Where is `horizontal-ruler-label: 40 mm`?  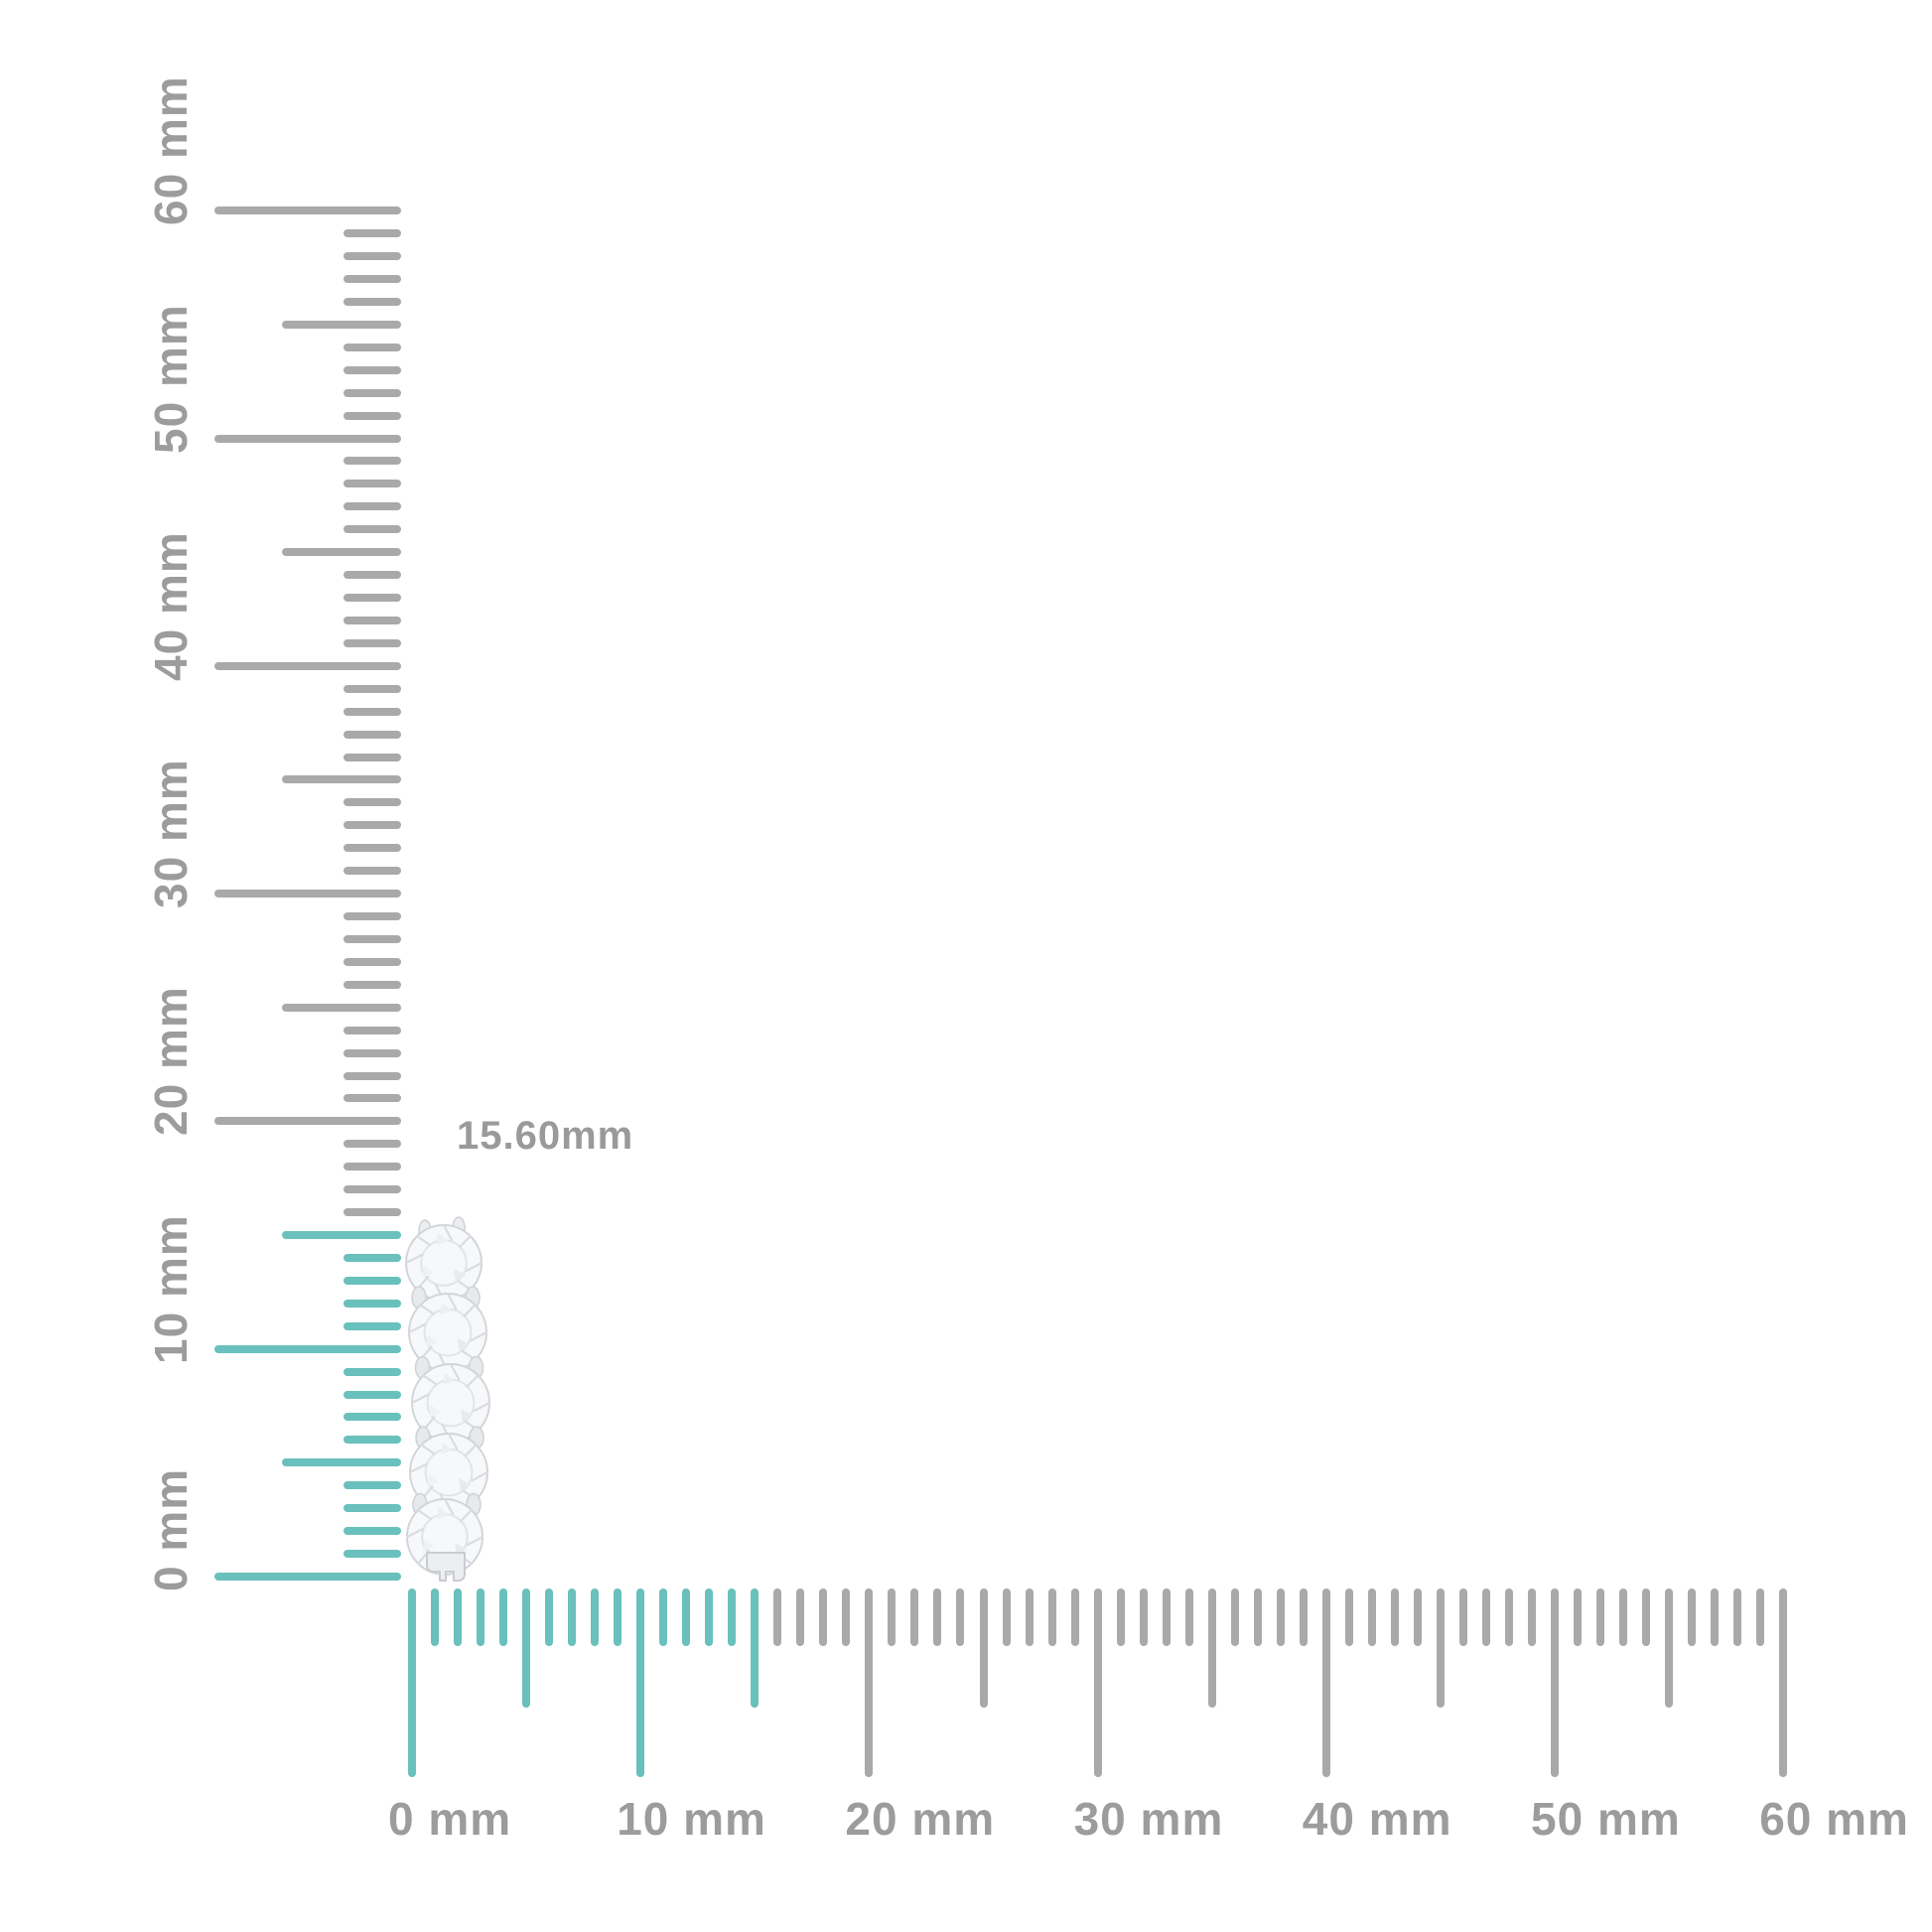 horizontal-ruler-label: 40 mm is located at coordinates (1377, 1819).